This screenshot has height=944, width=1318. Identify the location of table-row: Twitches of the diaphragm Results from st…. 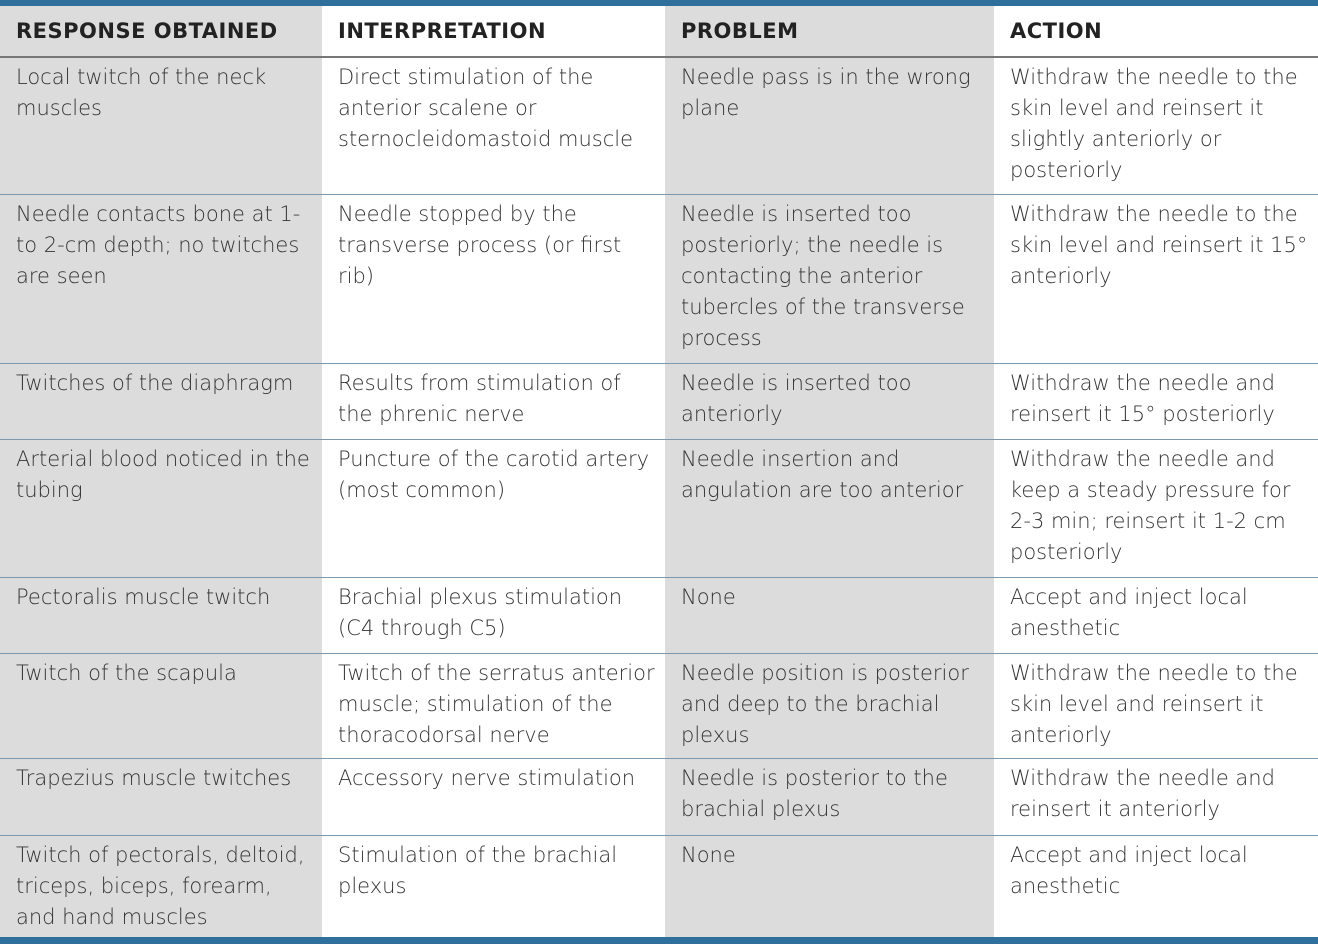
(659, 401).